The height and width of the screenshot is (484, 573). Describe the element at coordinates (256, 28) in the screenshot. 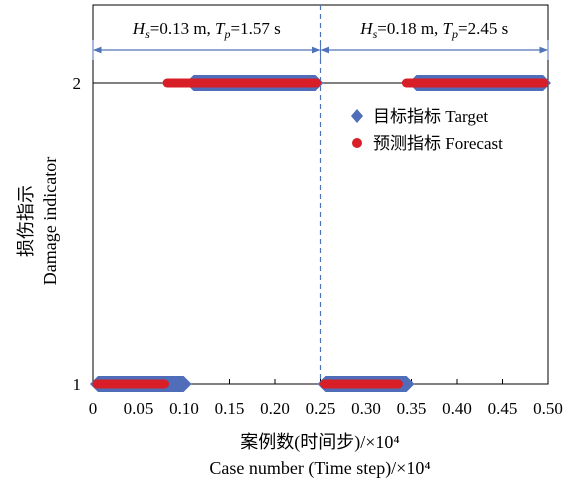

I see `region-label-part: =1.57 s` at that location.